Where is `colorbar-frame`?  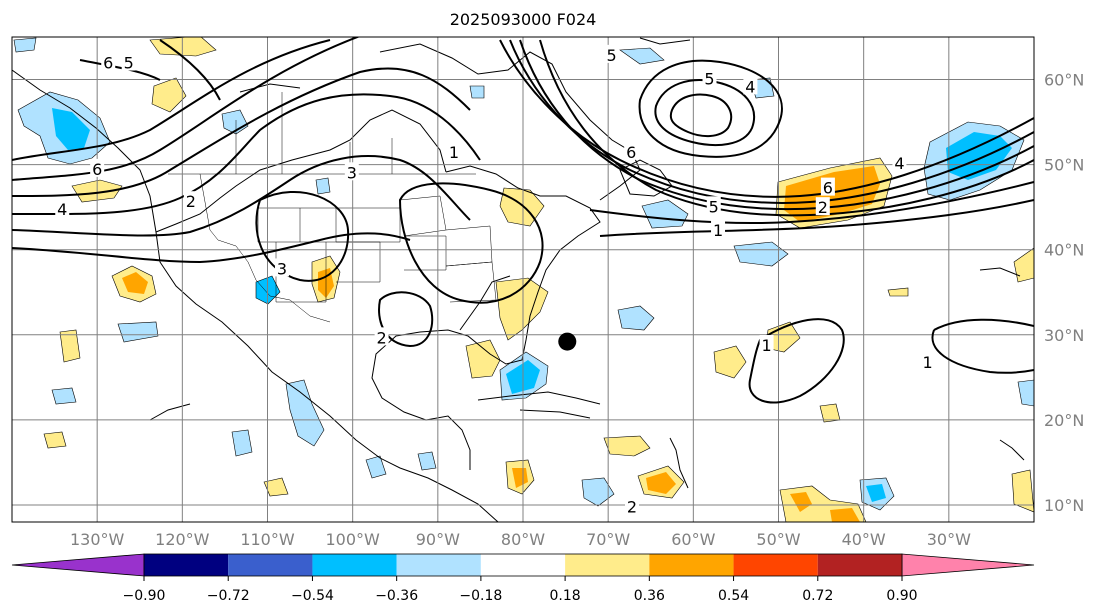
colorbar-frame is located at coordinates (523, 565).